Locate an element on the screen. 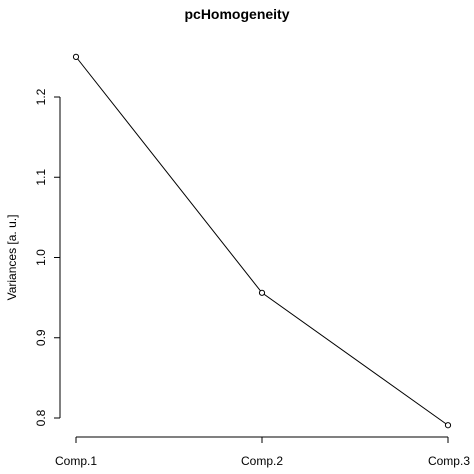 Image resolution: width=474 pixels, height=474 pixels. x-axis: Comp.1 Comp.2 Comp.3 is located at coordinates (262, 452).